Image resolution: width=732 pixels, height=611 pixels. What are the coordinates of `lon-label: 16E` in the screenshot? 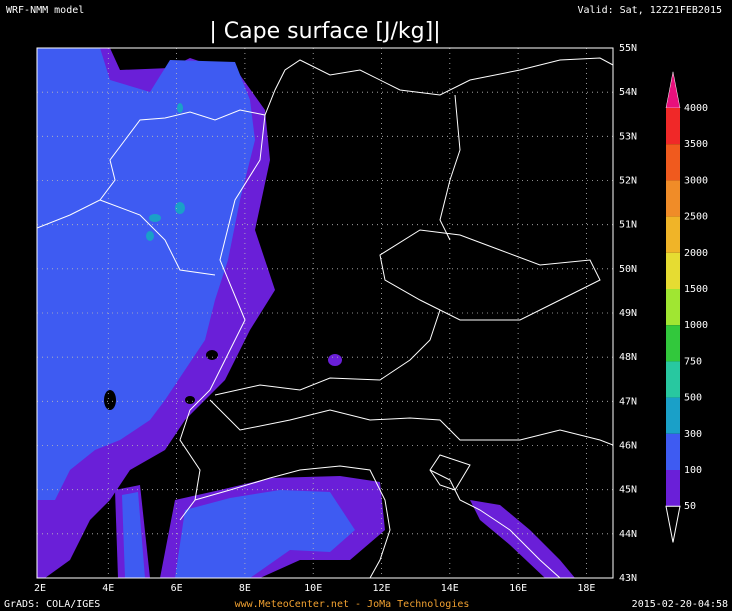 It's located at (518, 588).